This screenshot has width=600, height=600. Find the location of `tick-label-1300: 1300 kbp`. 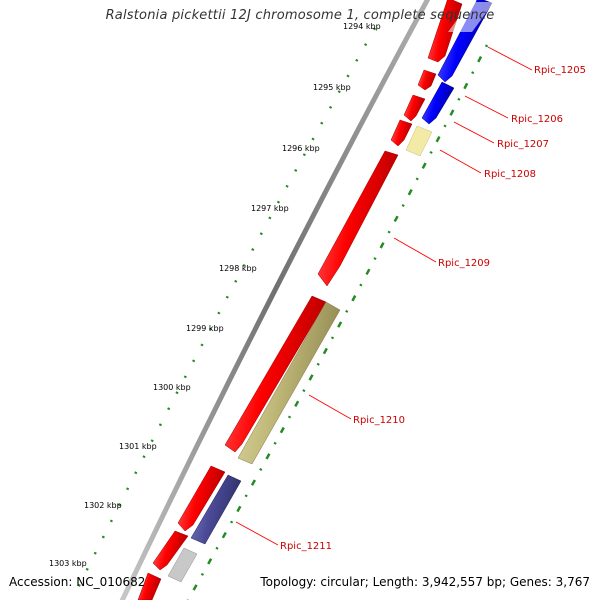

tick-label-1300: 1300 kbp is located at coordinates (172, 387).